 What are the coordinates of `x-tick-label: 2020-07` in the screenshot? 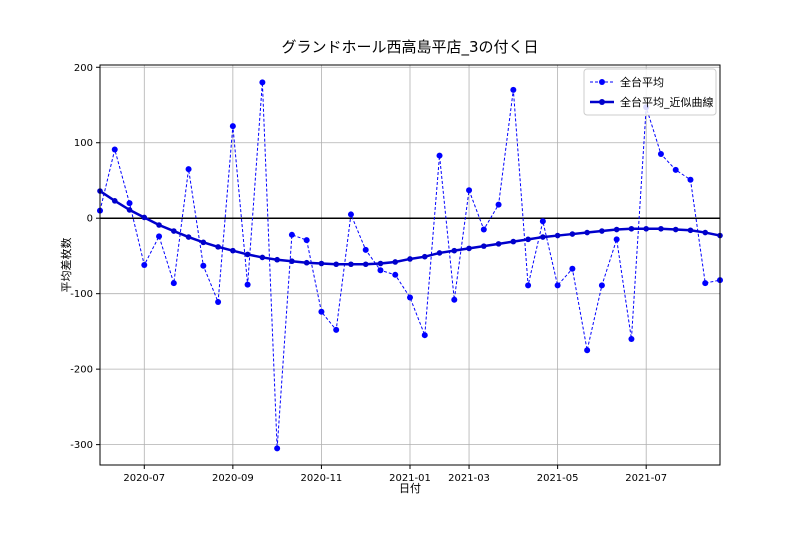 It's located at (144, 478).